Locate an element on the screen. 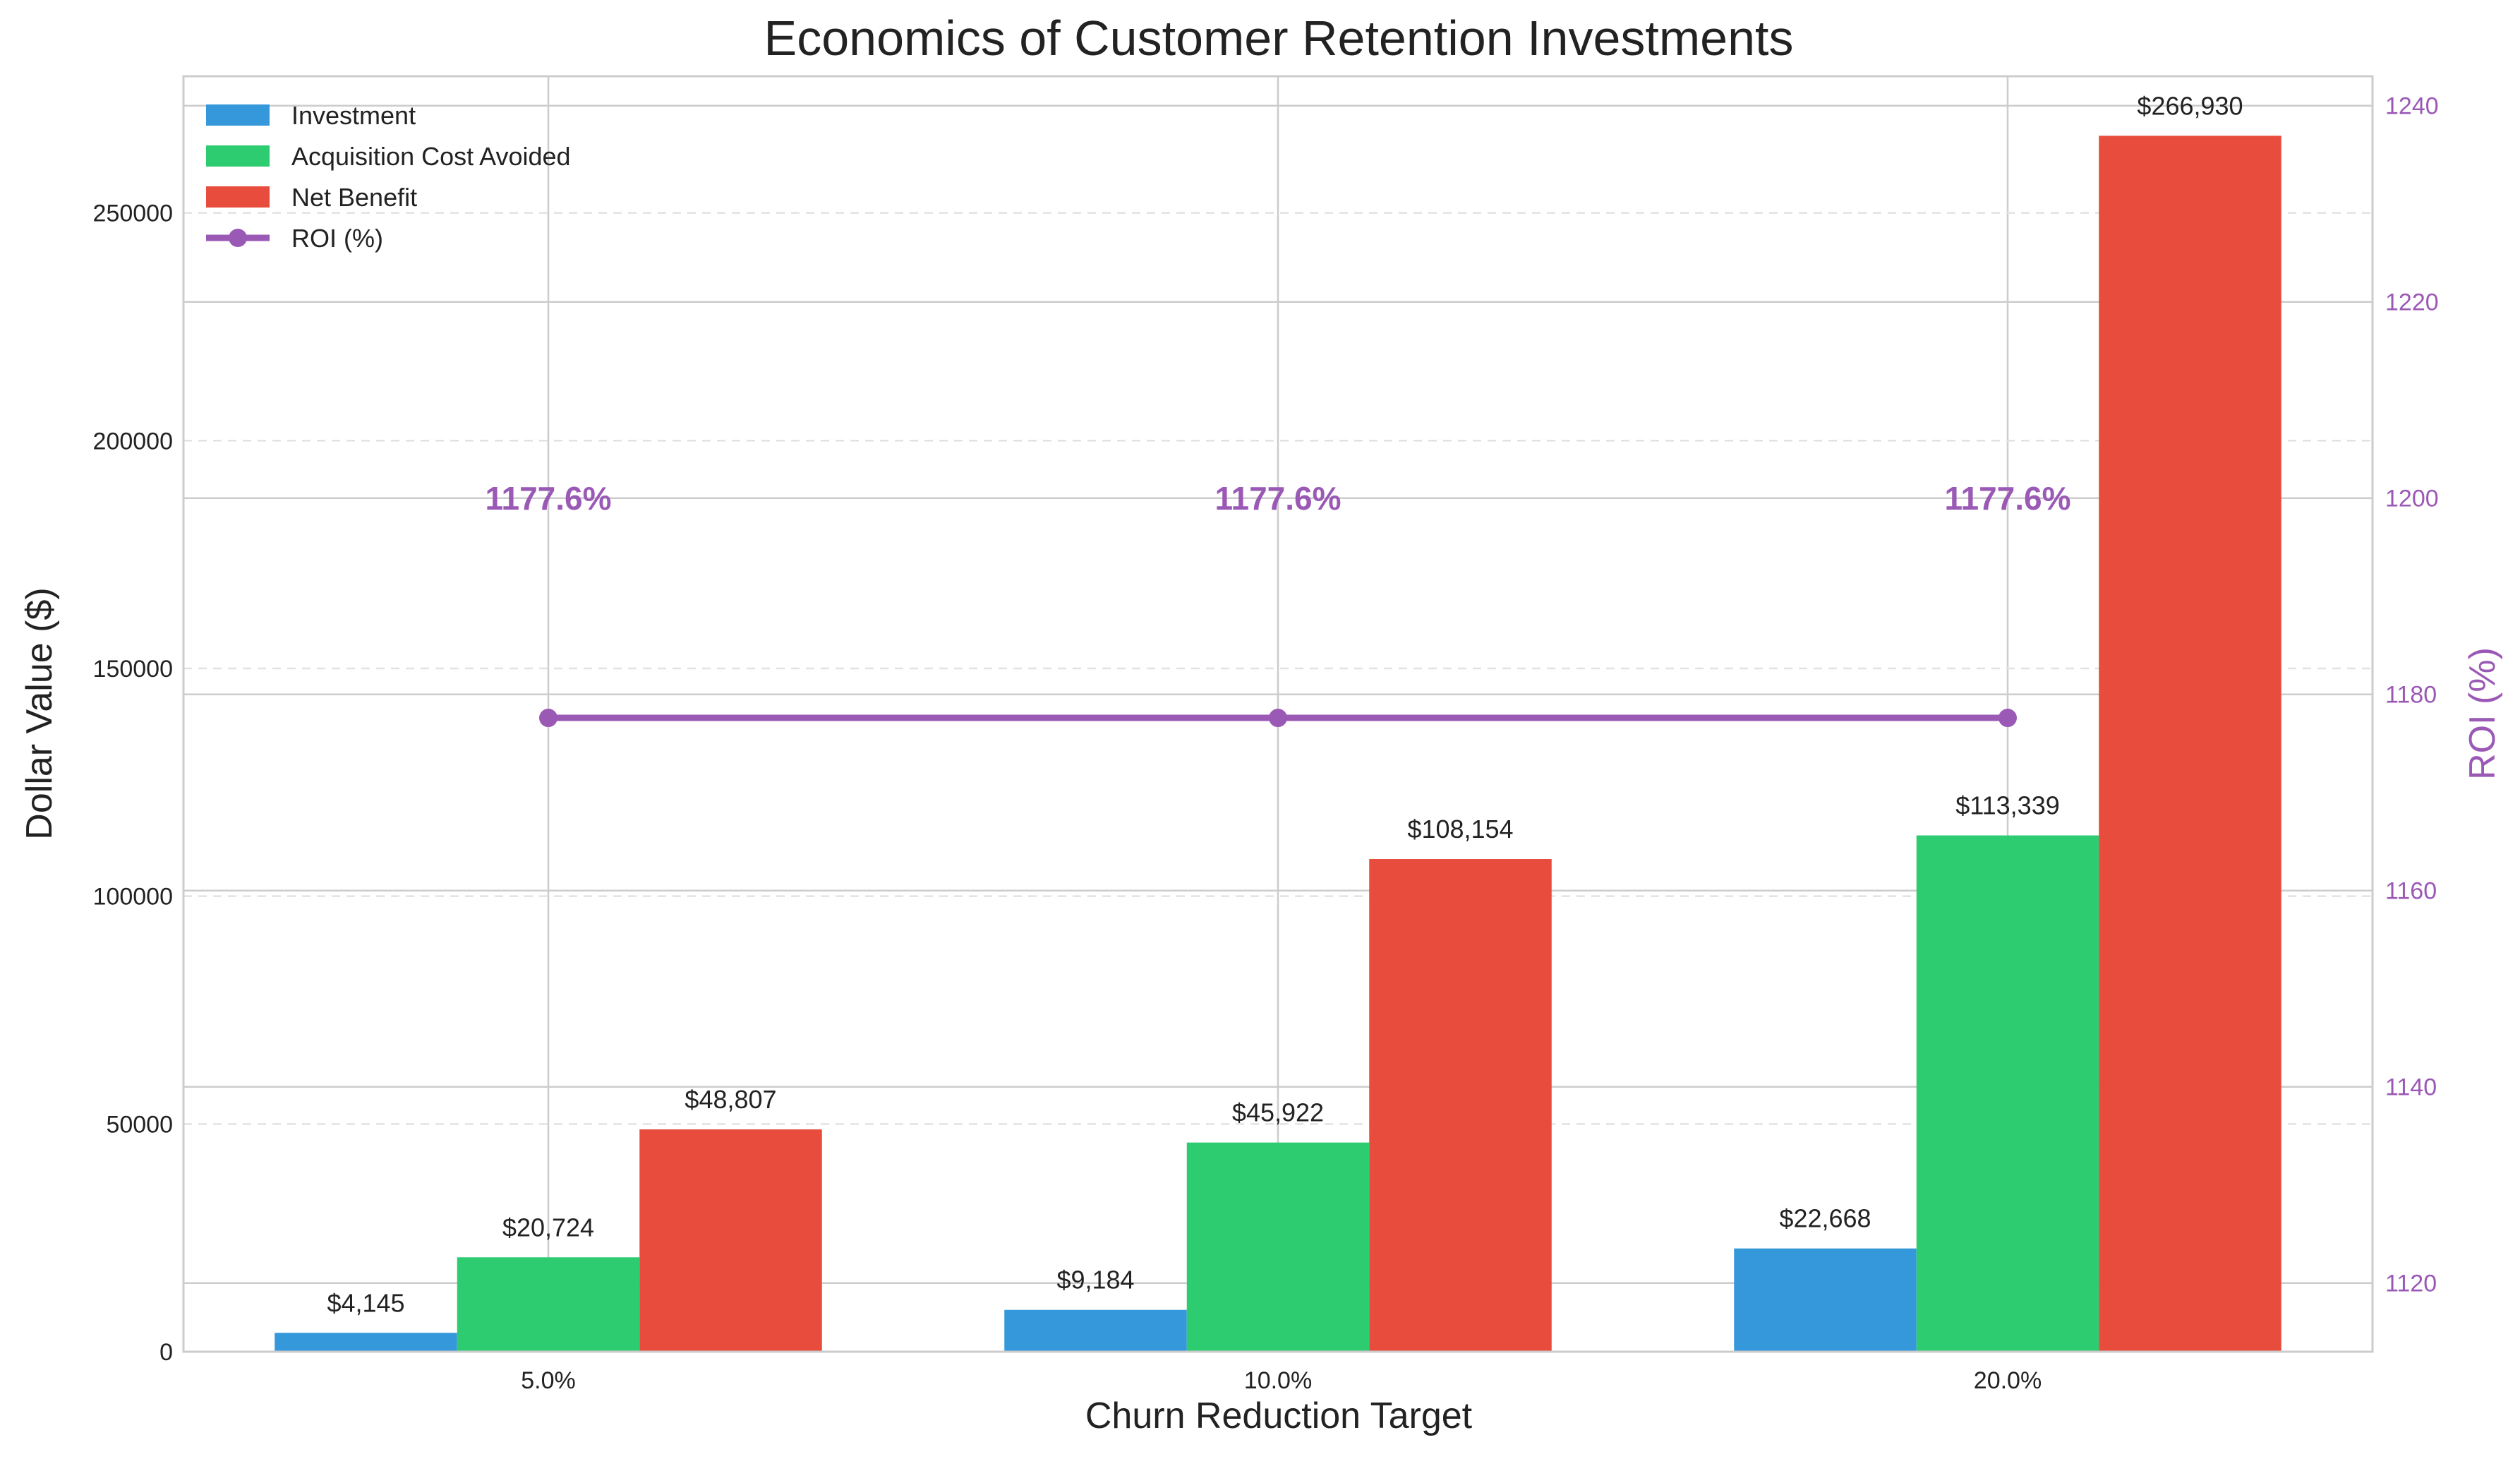 This screenshot has width=2520, height=1459. roi-line is located at coordinates (1278, 718).